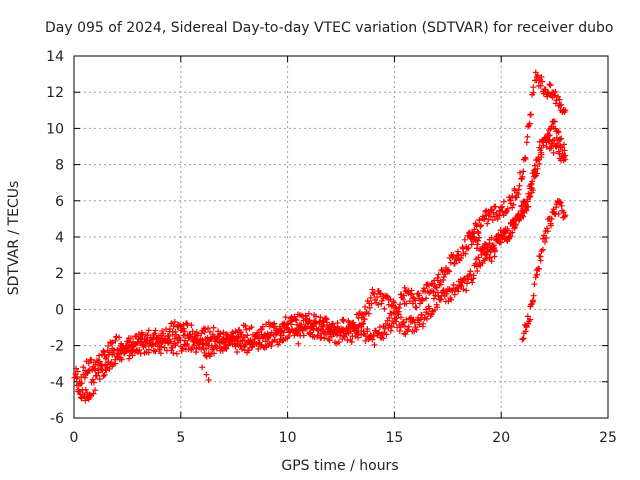 Image resolution: width=640 pixels, height=480 pixels. What do you see at coordinates (339, 466) in the screenshot?
I see `x-axis-label: GPS time / hours` at bounding box center [339, 466].